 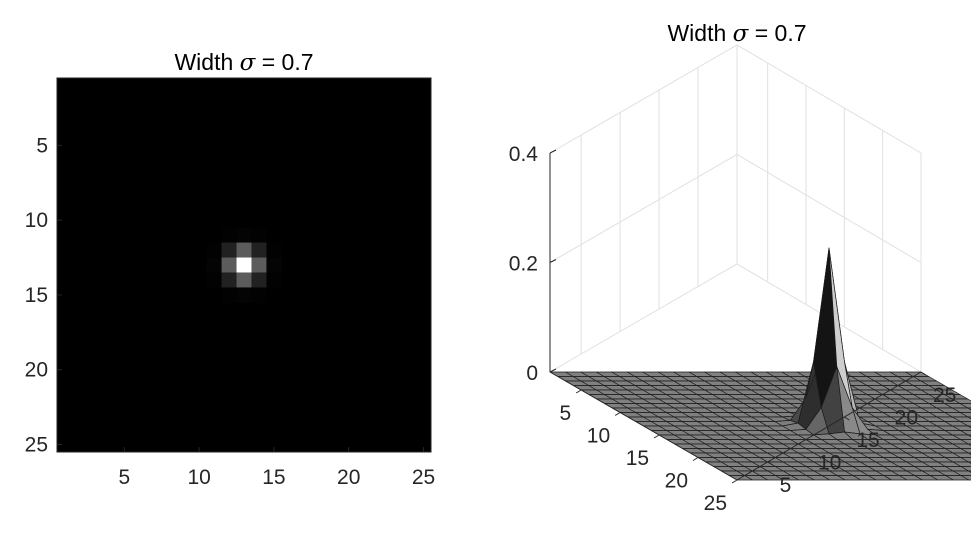 I want to click on y-axis-line, so click(x=643, y=426).